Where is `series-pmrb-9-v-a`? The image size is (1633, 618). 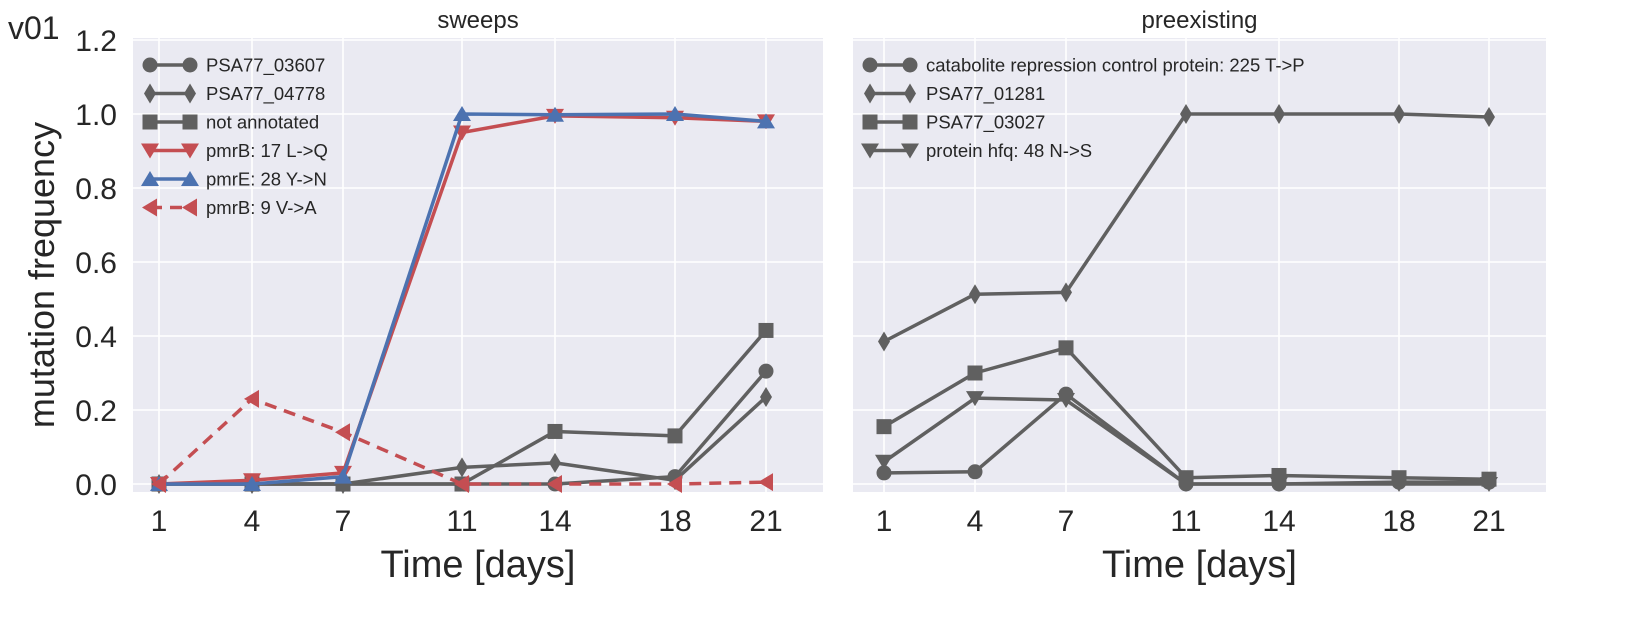
series-pmrb-9-v-a is located at coordinates (462, 441).